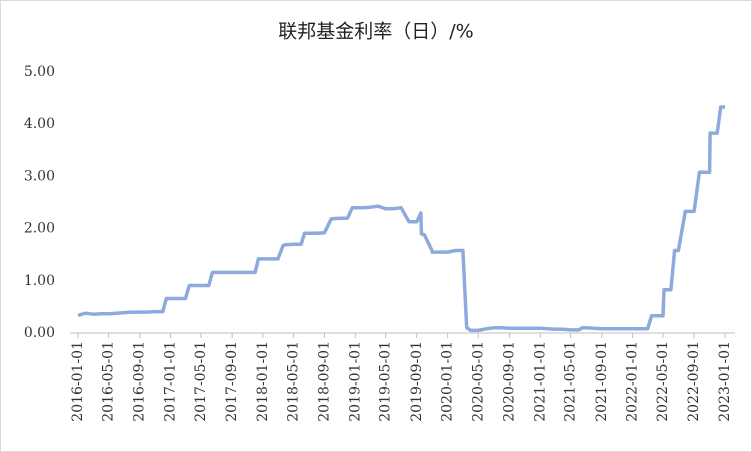 The width and height of the screenshot is (752, 452). Describe the element at coordinates (39, 229) in the screenshot. I see `y-tick-label: 2.00` at that location.